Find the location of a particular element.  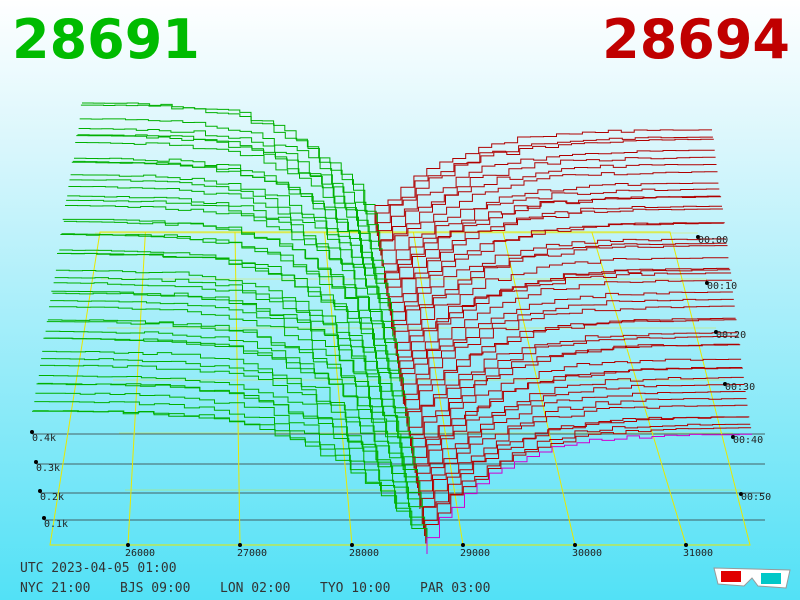

time-label: 00:50 is located at coordinates (756, 497).